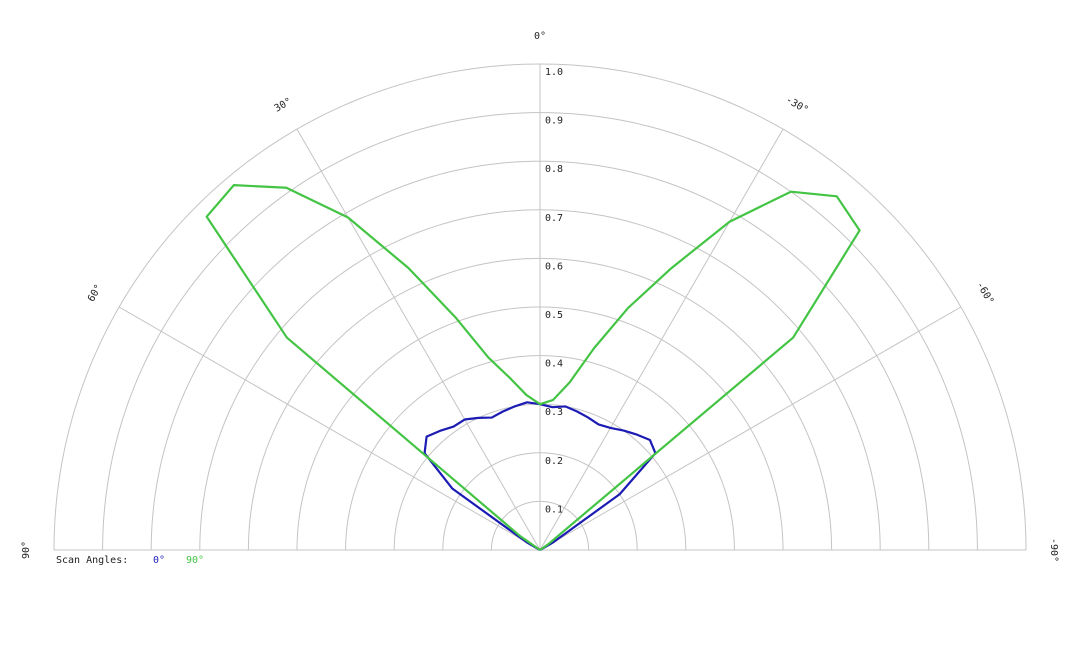 This screenshot has width=1080, height=648. Describe the element at coordinates (554, 461) in the screenshot. I see `r-tick-label: 0.2` at that location.